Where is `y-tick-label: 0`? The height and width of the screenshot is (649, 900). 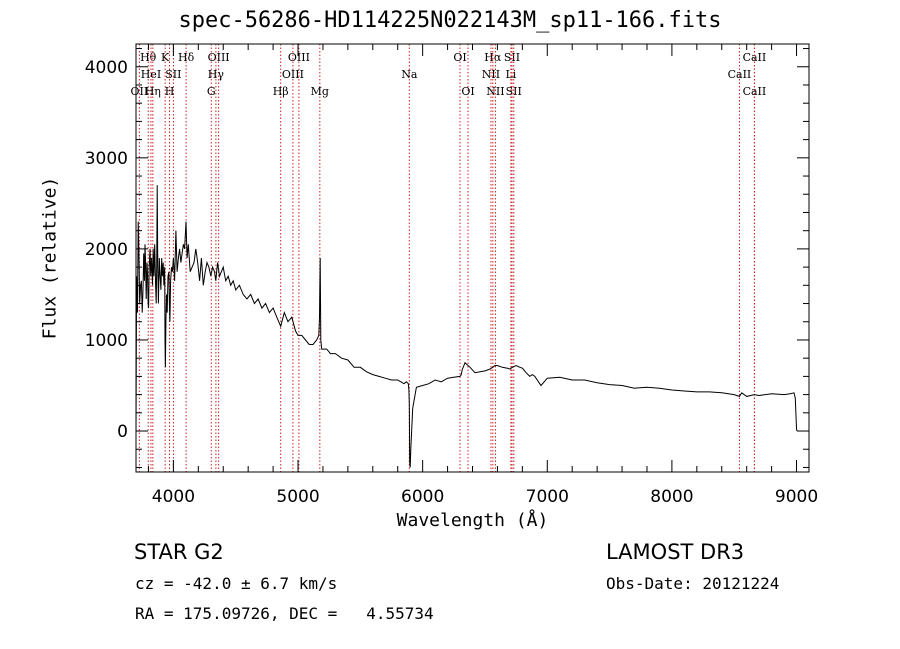 y-tick-label: 0 is located at coordinates (122, 432).